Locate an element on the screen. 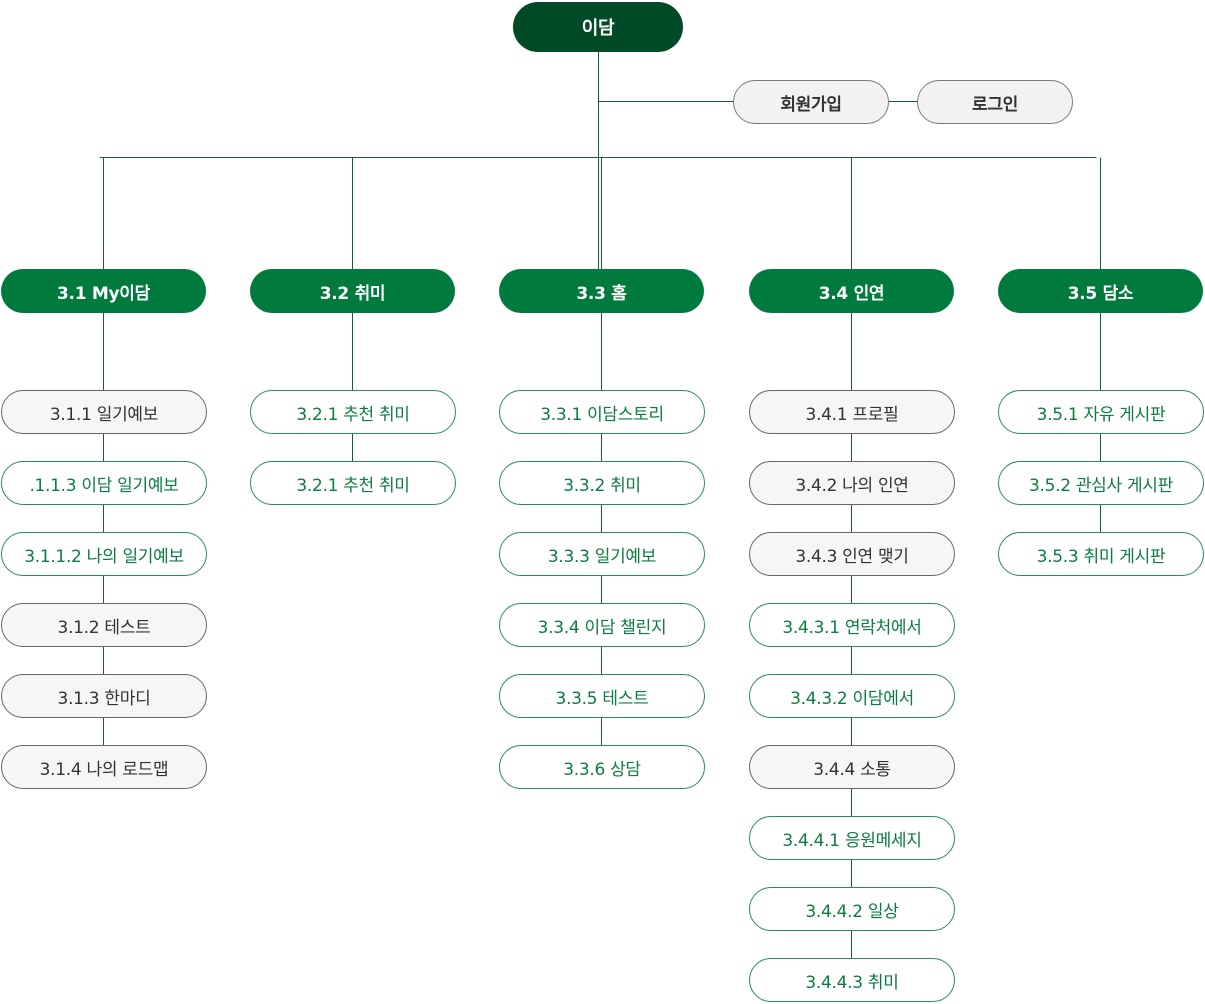 Image resolution: width=1205 pixels, height=1004 pixels. login-node: 로그인 is located at coordinates (995, 102).